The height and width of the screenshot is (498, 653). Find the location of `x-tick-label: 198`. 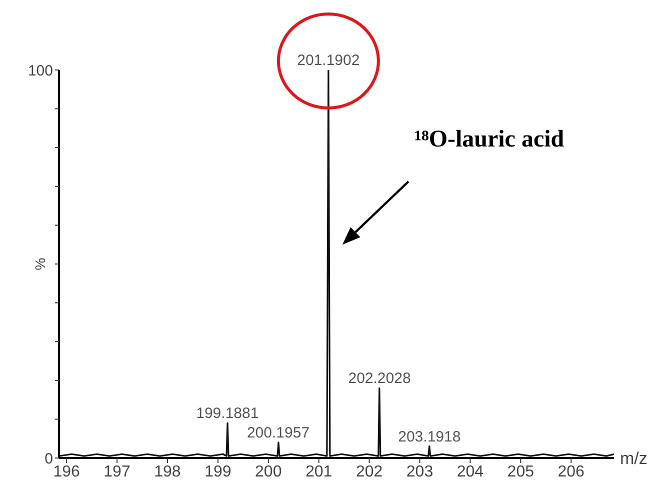

x-tick-label: 198 is located at coordinates (167, 471).